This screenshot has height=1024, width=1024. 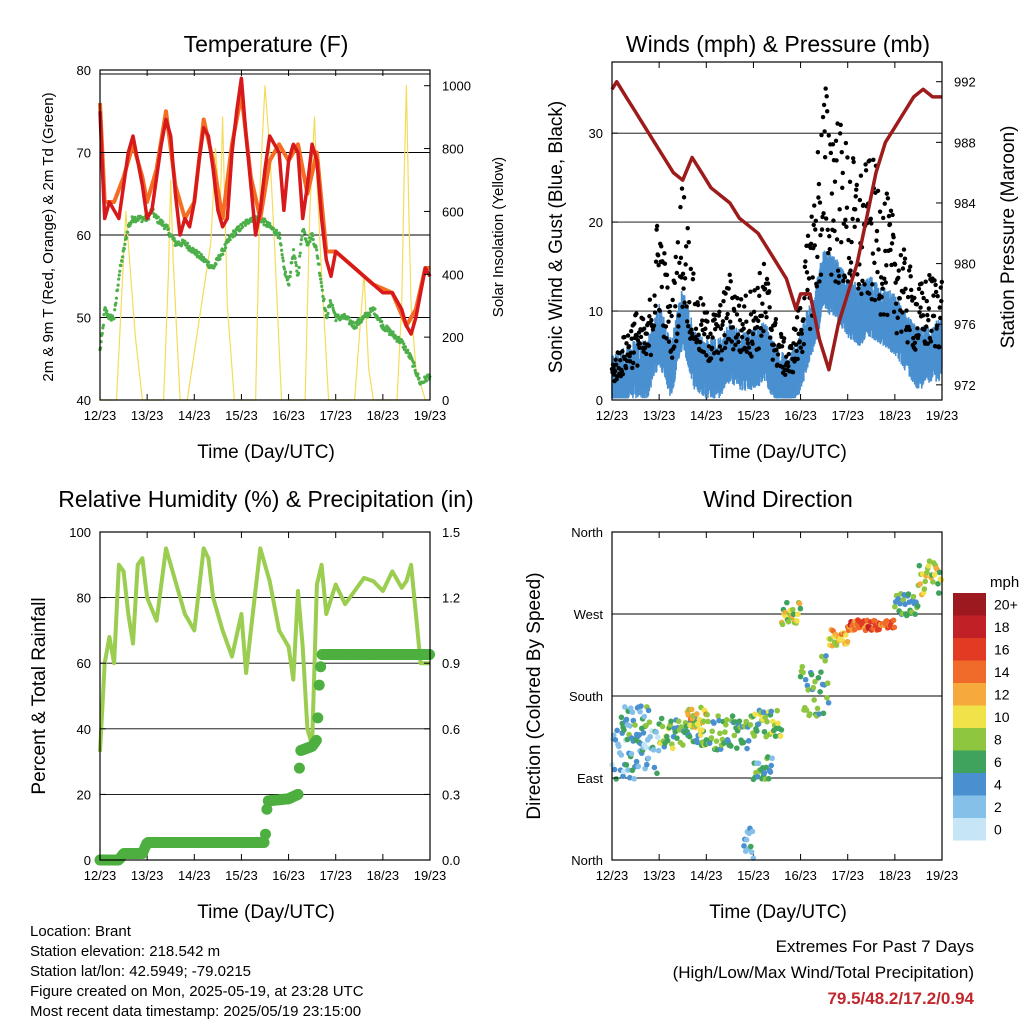 I want to click on x-tick-label: 15/23, so click(x=753, y=875).